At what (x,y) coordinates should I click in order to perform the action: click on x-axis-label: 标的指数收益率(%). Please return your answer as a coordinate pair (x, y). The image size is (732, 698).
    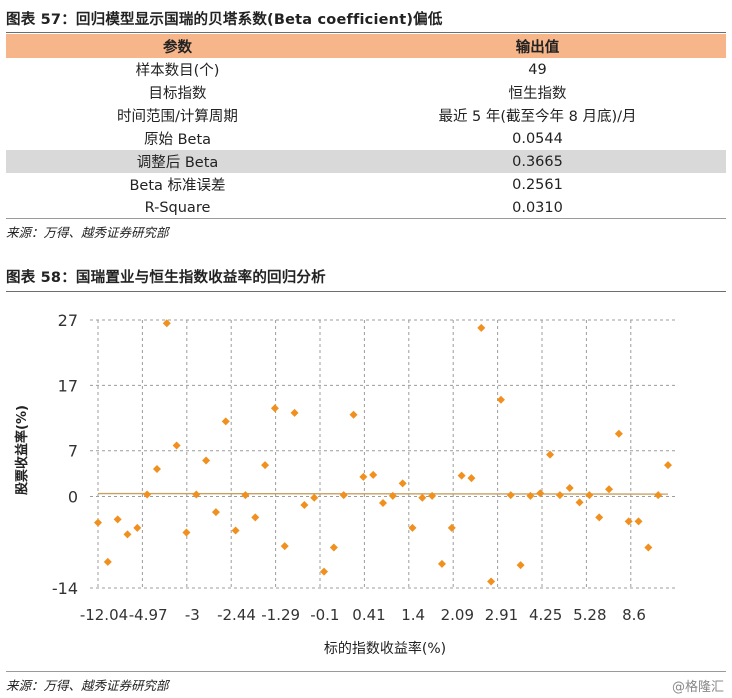
    Looking at the image, I should click on (385, 648).